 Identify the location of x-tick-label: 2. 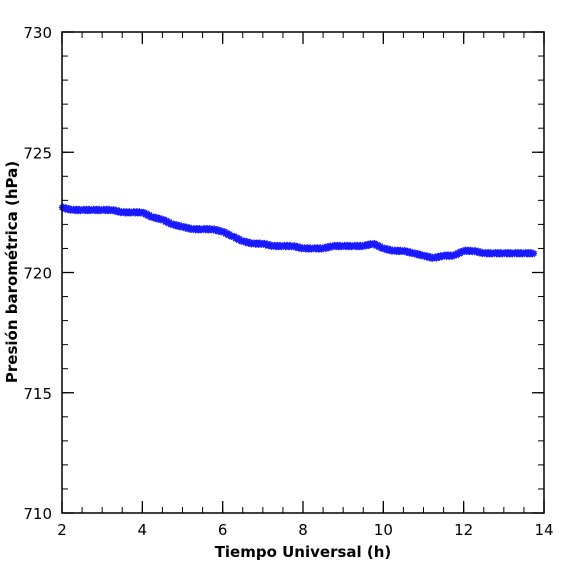
(62, 530).